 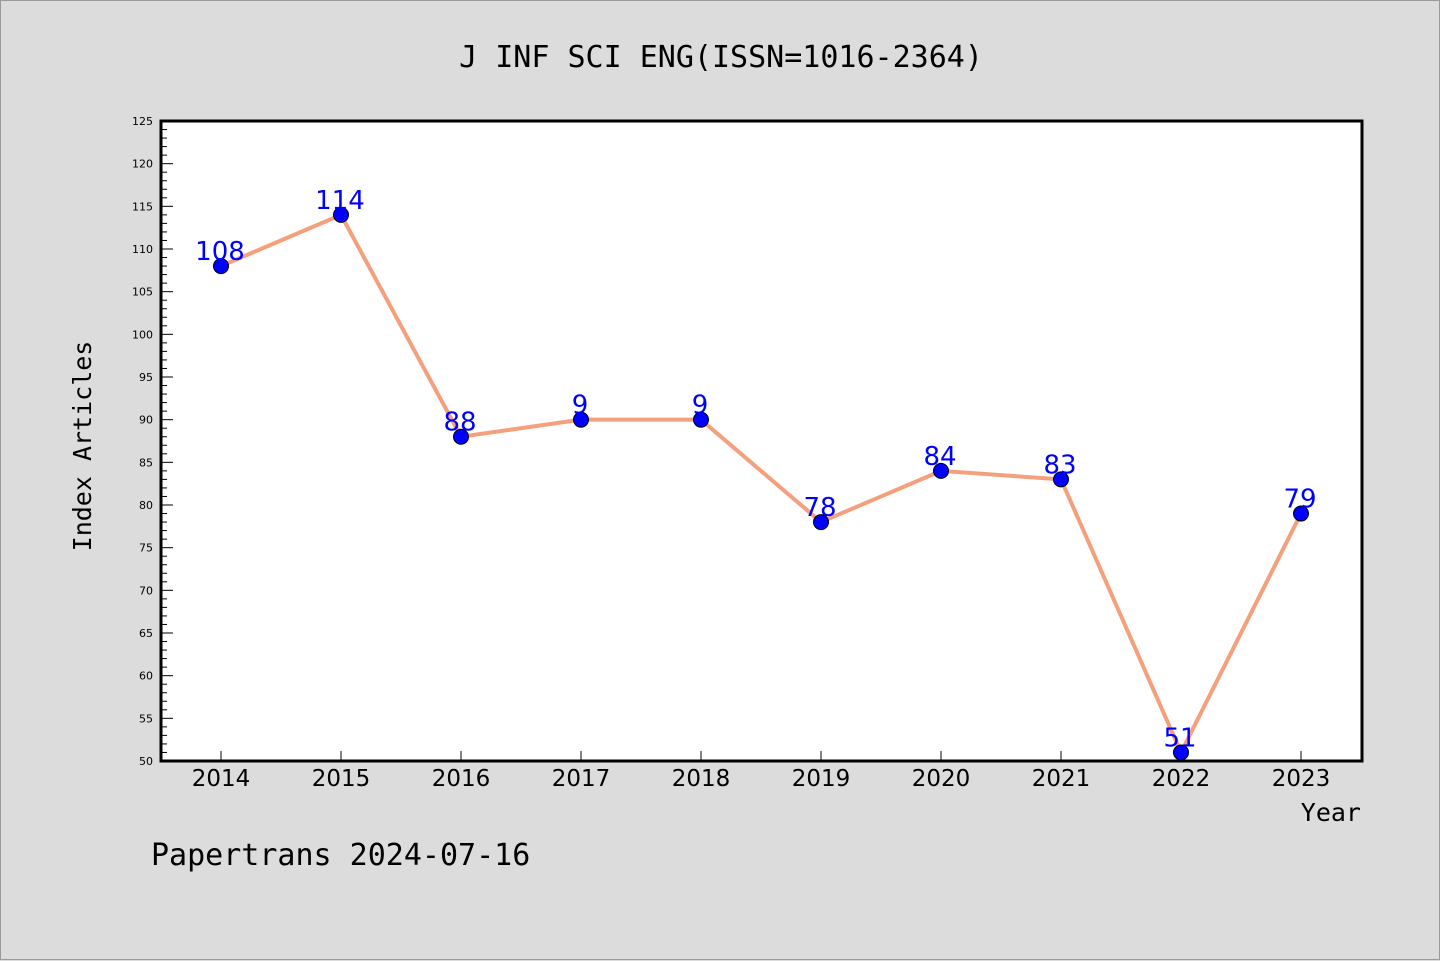 What do you see at coordinates (939, 457) in the screenshot?
I see `data-label: 84` at bounding box center [939, 457].